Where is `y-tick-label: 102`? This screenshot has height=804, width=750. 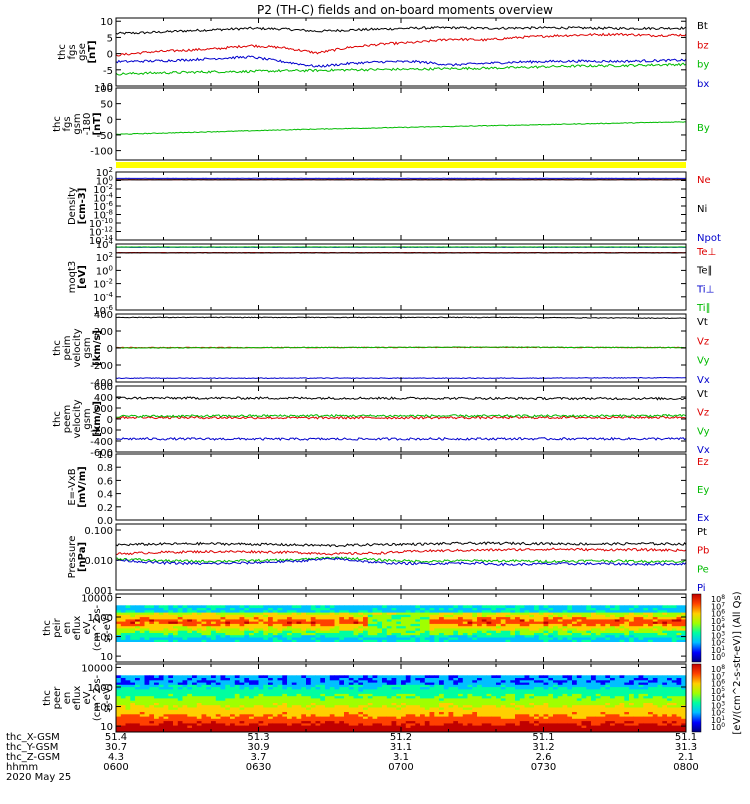
y-tick-label: 102 is located at coordinates (104, 257).